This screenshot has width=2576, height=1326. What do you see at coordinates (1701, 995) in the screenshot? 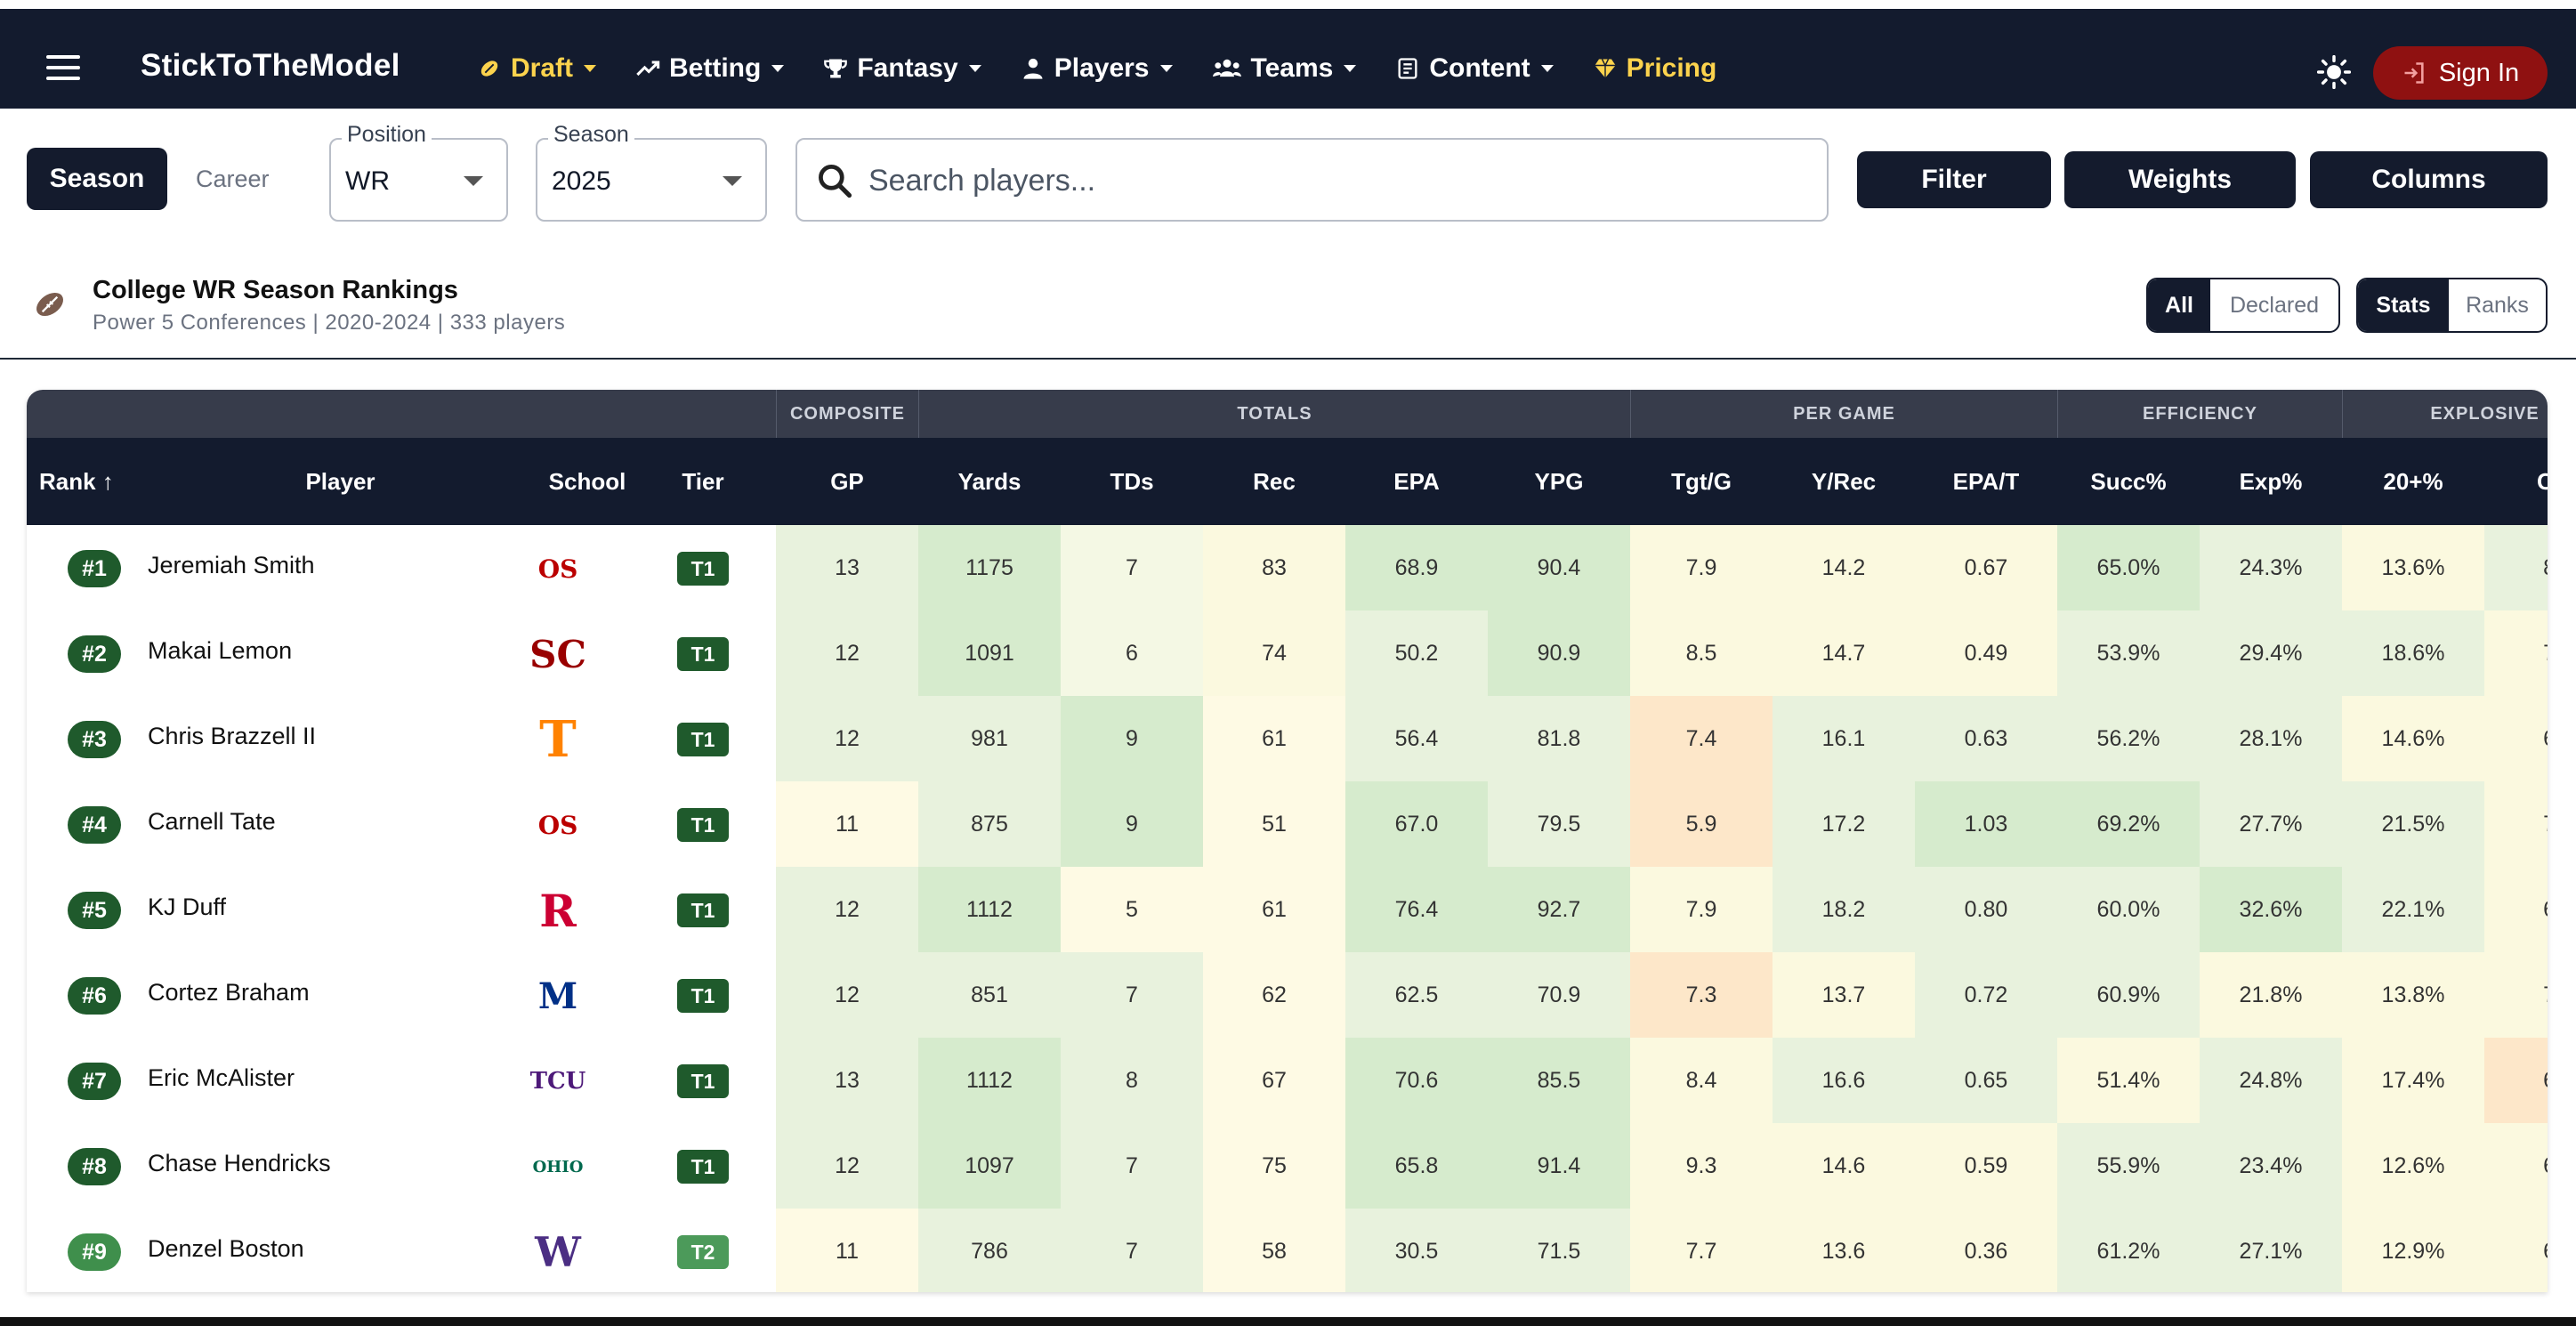
I see `stat-cell: 7.3` at bounding box center [1701, 995].